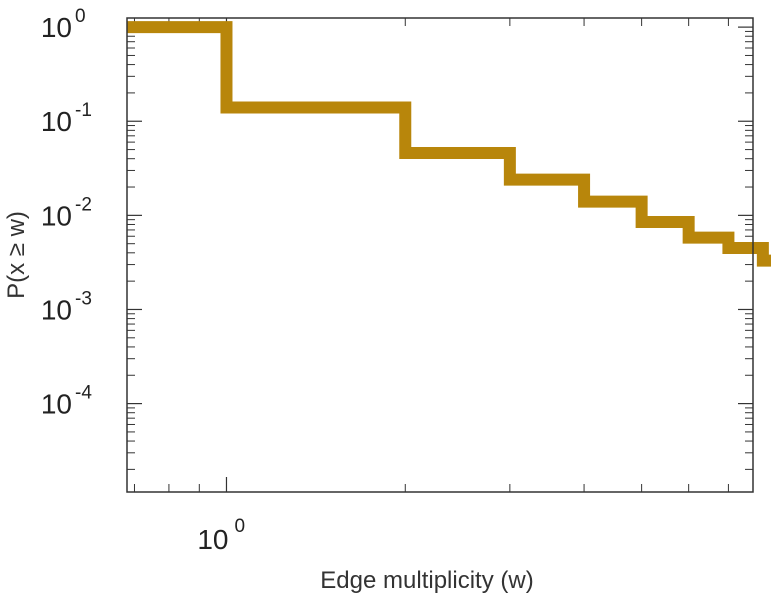  What do you see at coordinates (426, 580) in the screenshot?
I see `x-axis-title: Edge multiplicity (w)` at bounding box center [426, 580].